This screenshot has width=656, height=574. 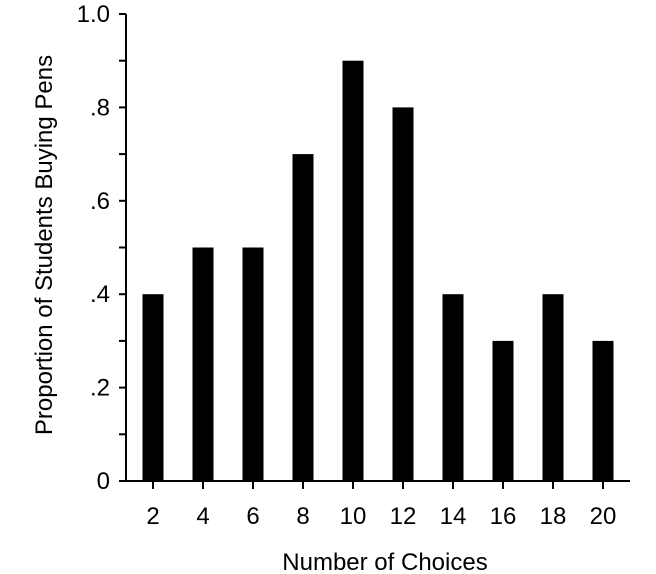 I want to click on x-tick-label: 6, so click(x=252, y=516).